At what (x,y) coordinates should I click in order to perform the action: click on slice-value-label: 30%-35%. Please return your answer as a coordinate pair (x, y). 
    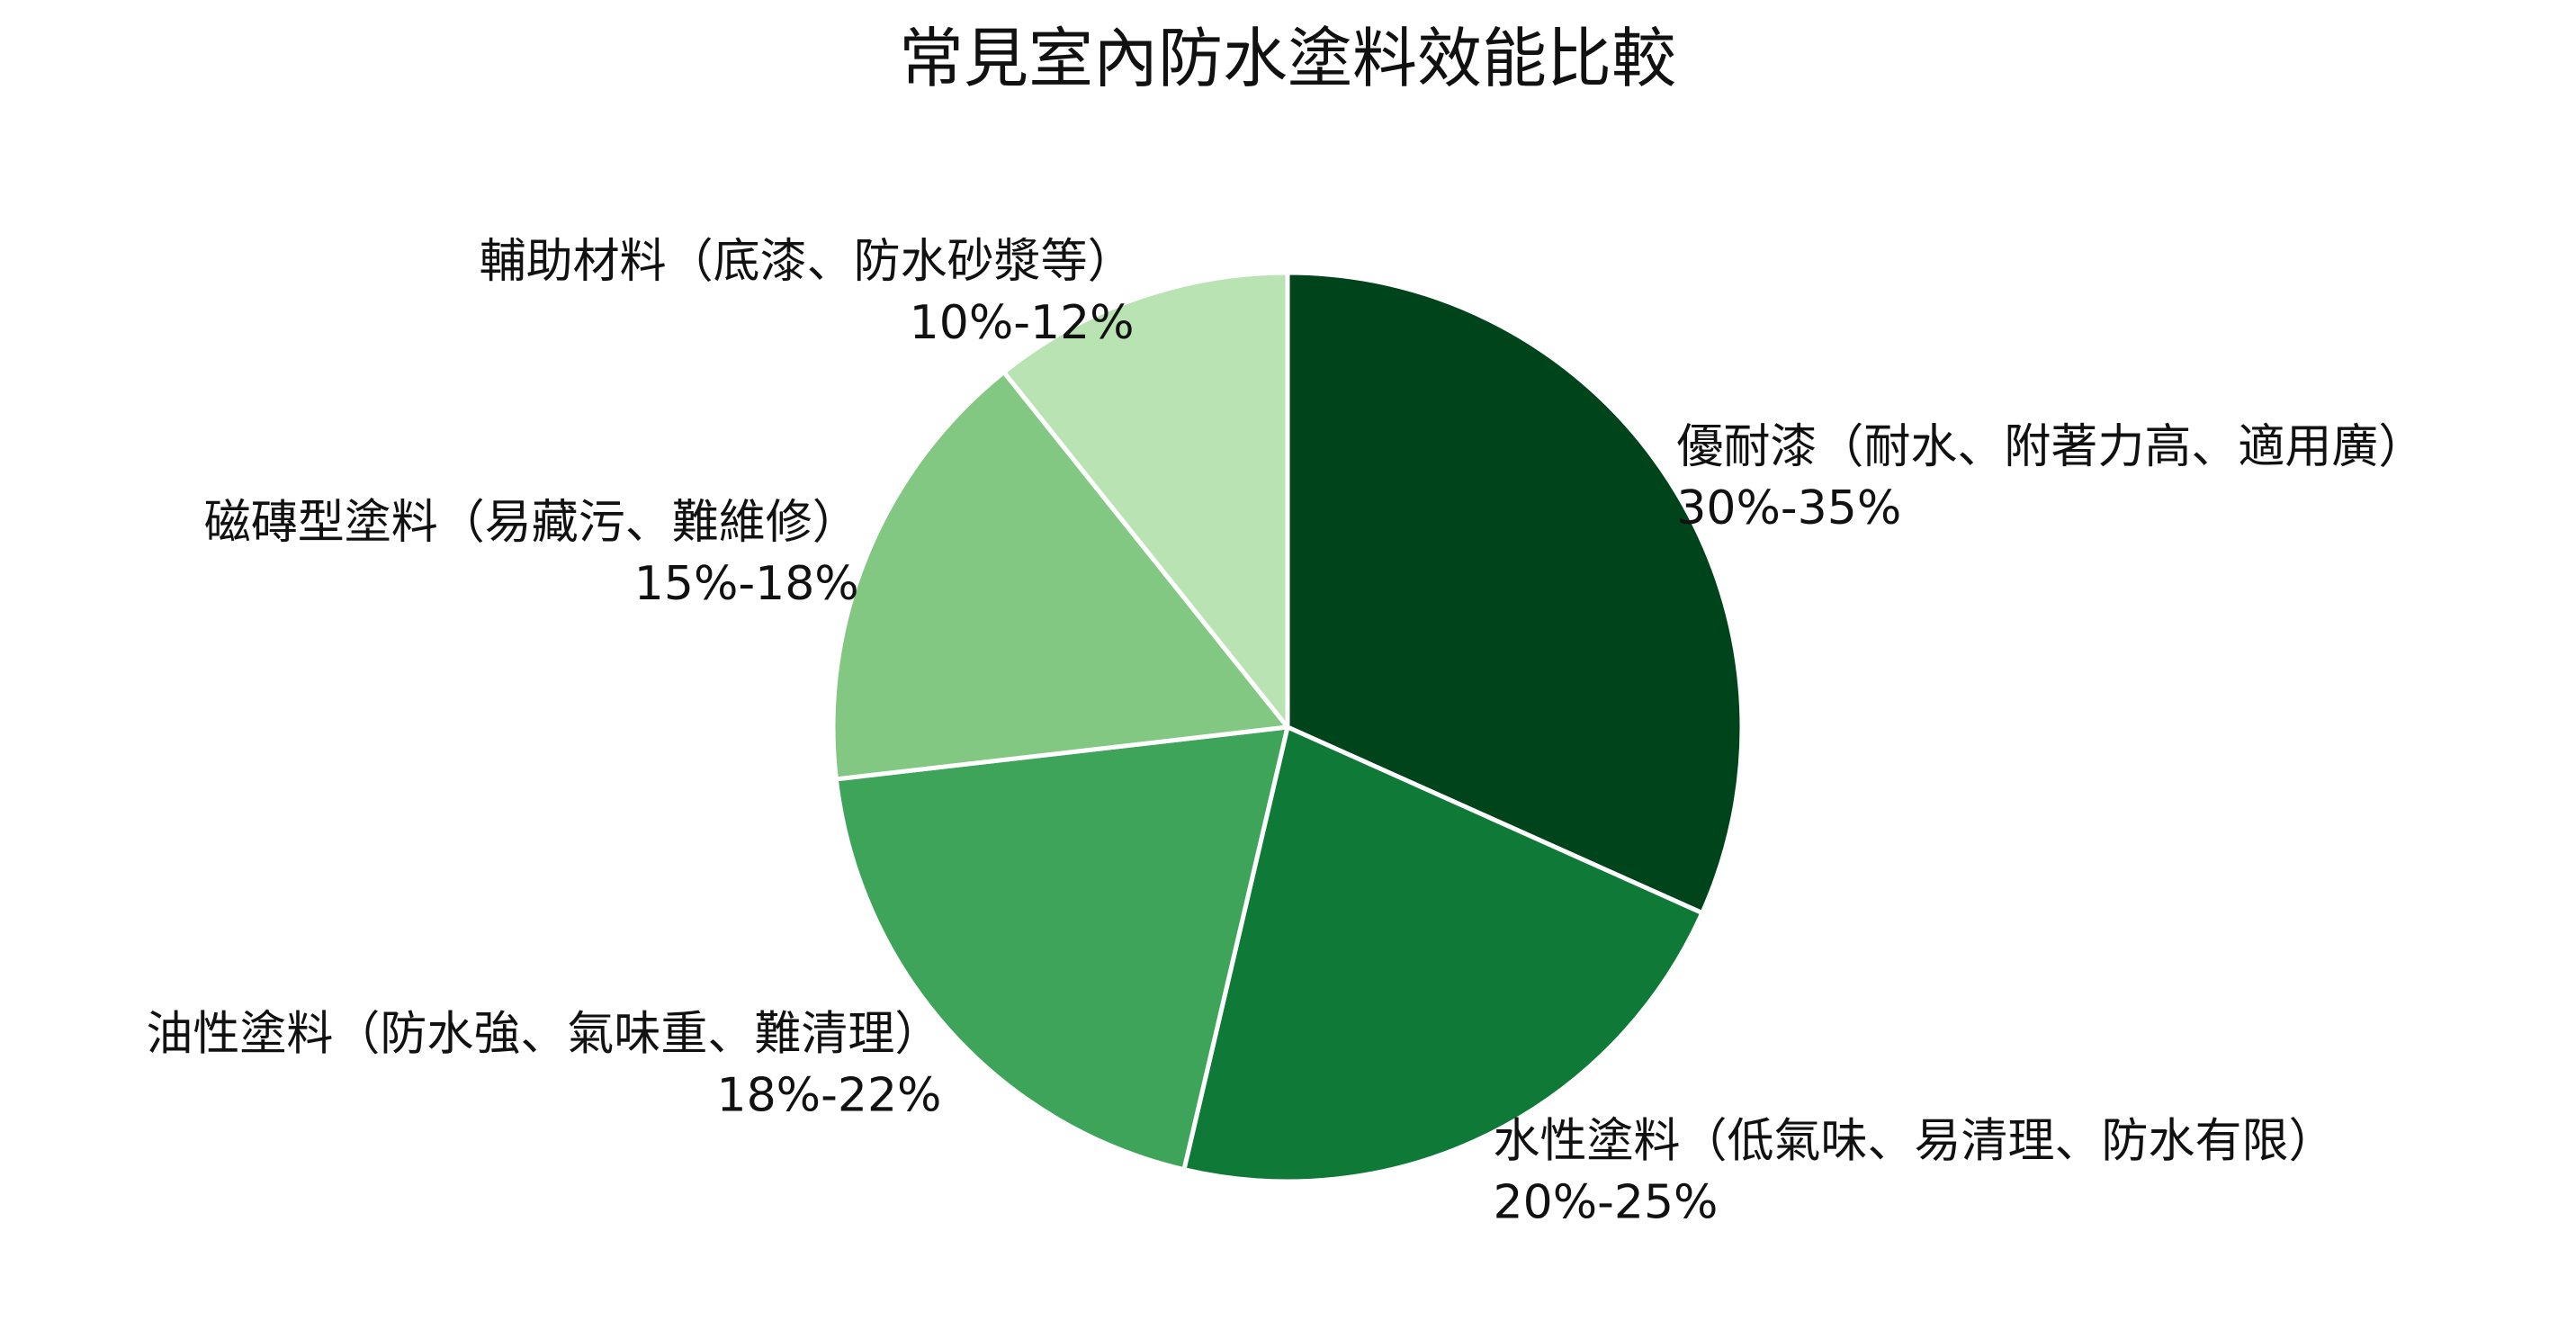
    Looking at the image, I should click on (1789, 508).